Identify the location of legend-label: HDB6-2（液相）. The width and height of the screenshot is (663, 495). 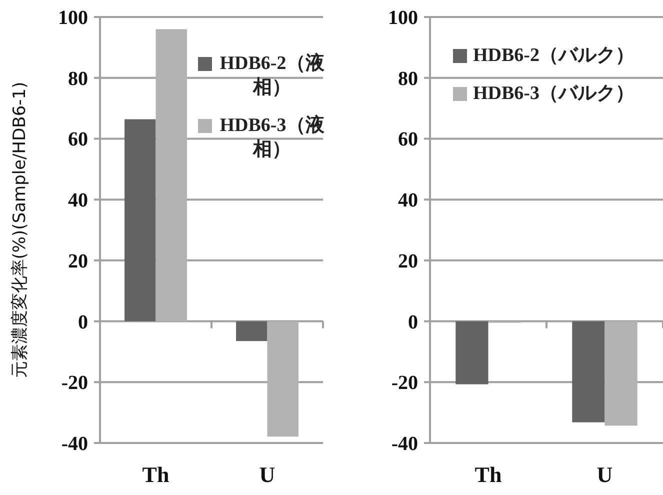
(272, 75).